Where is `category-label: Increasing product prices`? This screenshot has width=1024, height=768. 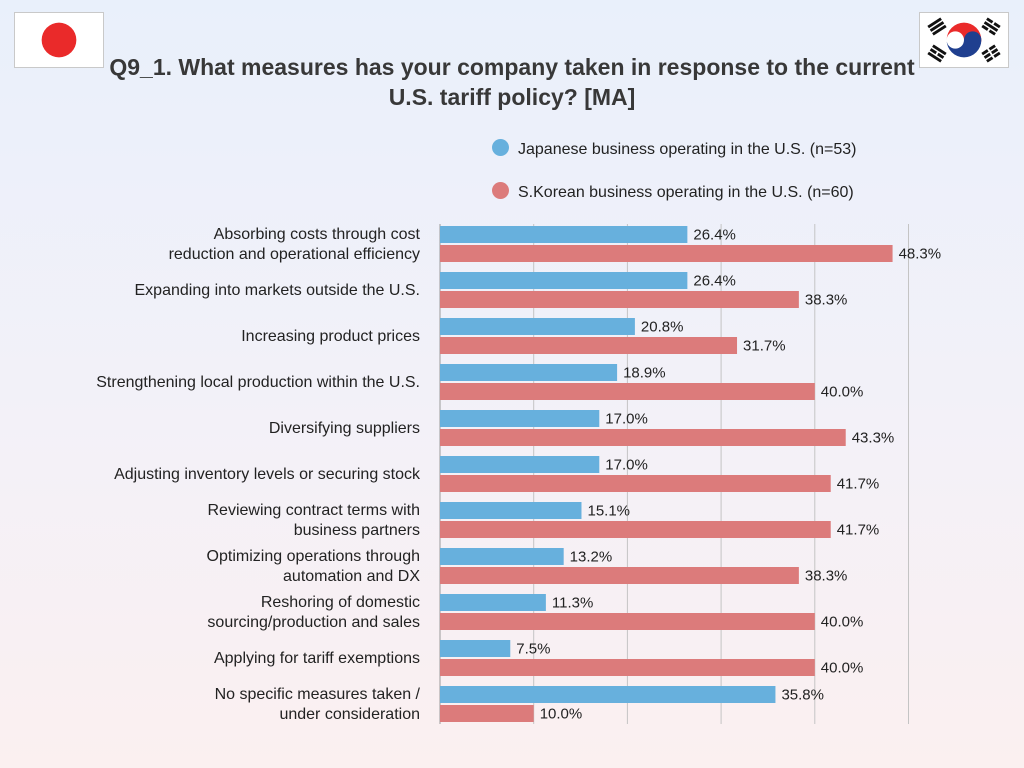 category-label: Increasing product prices is located at coordinates (330, 336).